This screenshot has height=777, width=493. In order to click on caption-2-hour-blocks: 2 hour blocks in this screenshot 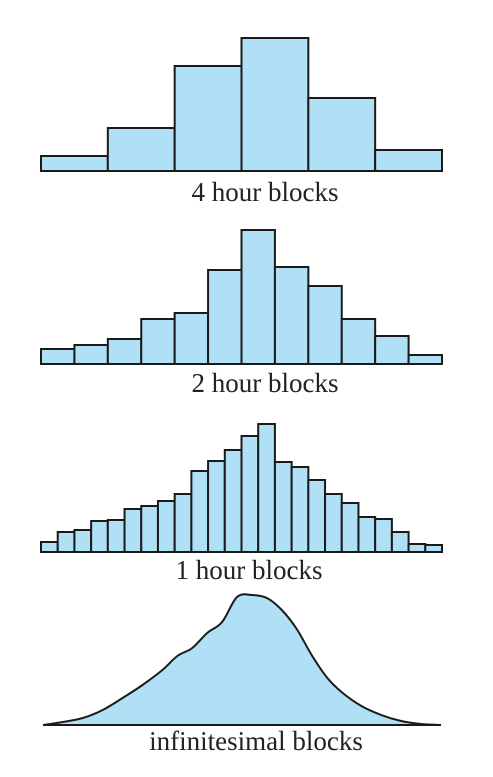, I will do `click(265, 383)`.